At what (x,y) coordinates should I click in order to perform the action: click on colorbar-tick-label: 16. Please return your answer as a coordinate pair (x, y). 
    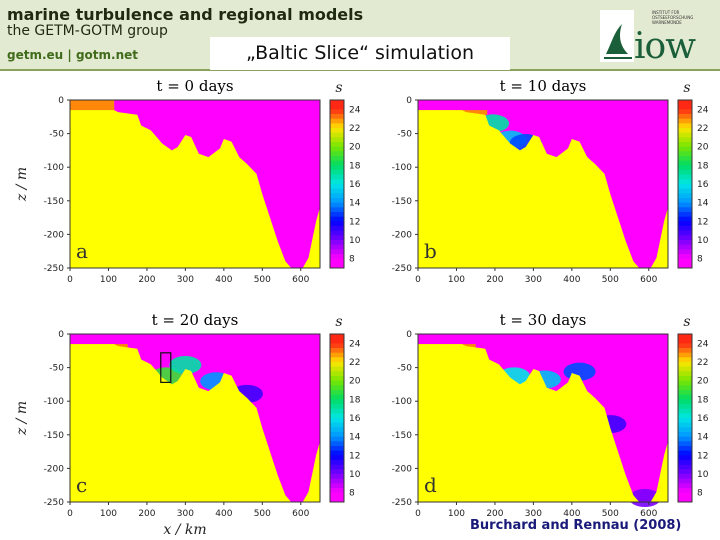
    Looking at the image, I should click on (355, 185).